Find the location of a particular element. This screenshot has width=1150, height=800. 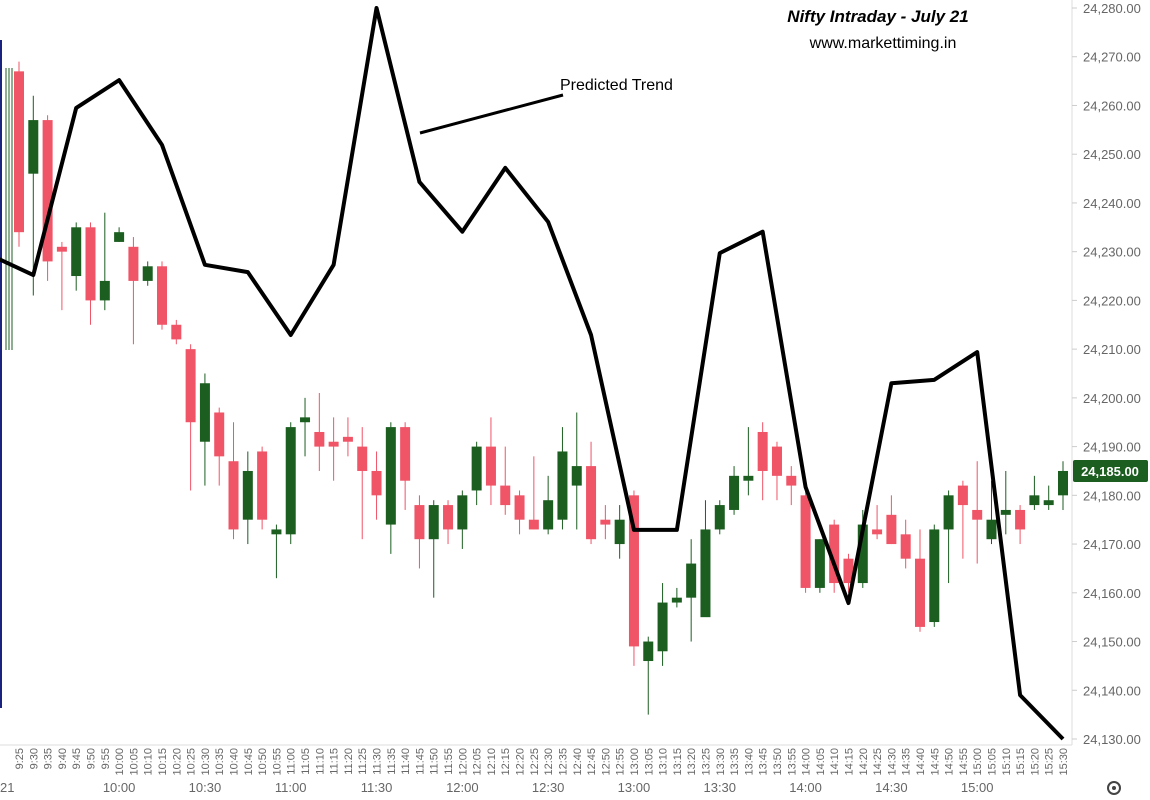

x-tick-label: 14:15 is located at coordinates (849, 762).